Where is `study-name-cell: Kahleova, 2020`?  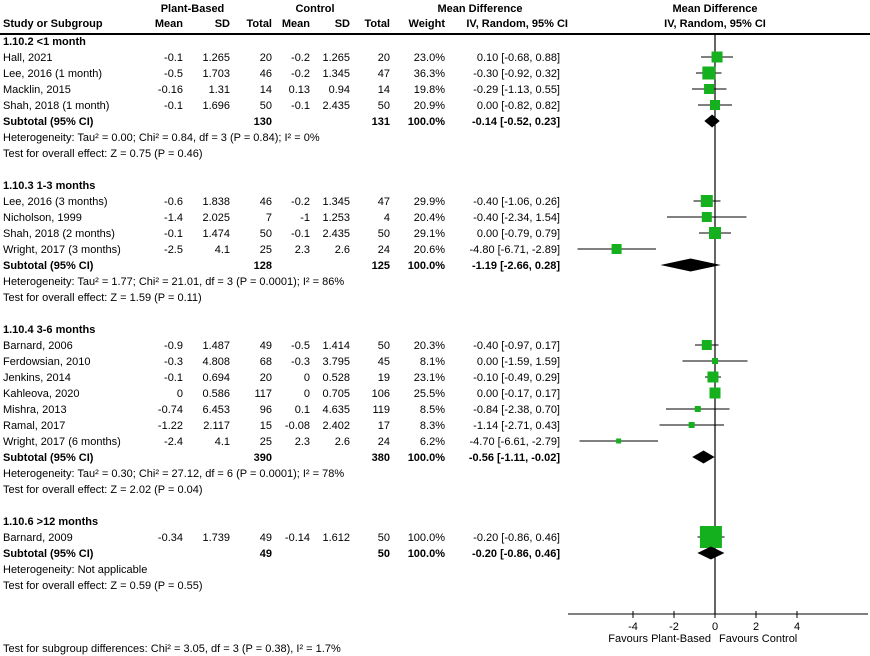 study-name-cell: Kahleova, 2020 is located at coordinates (41, 394).